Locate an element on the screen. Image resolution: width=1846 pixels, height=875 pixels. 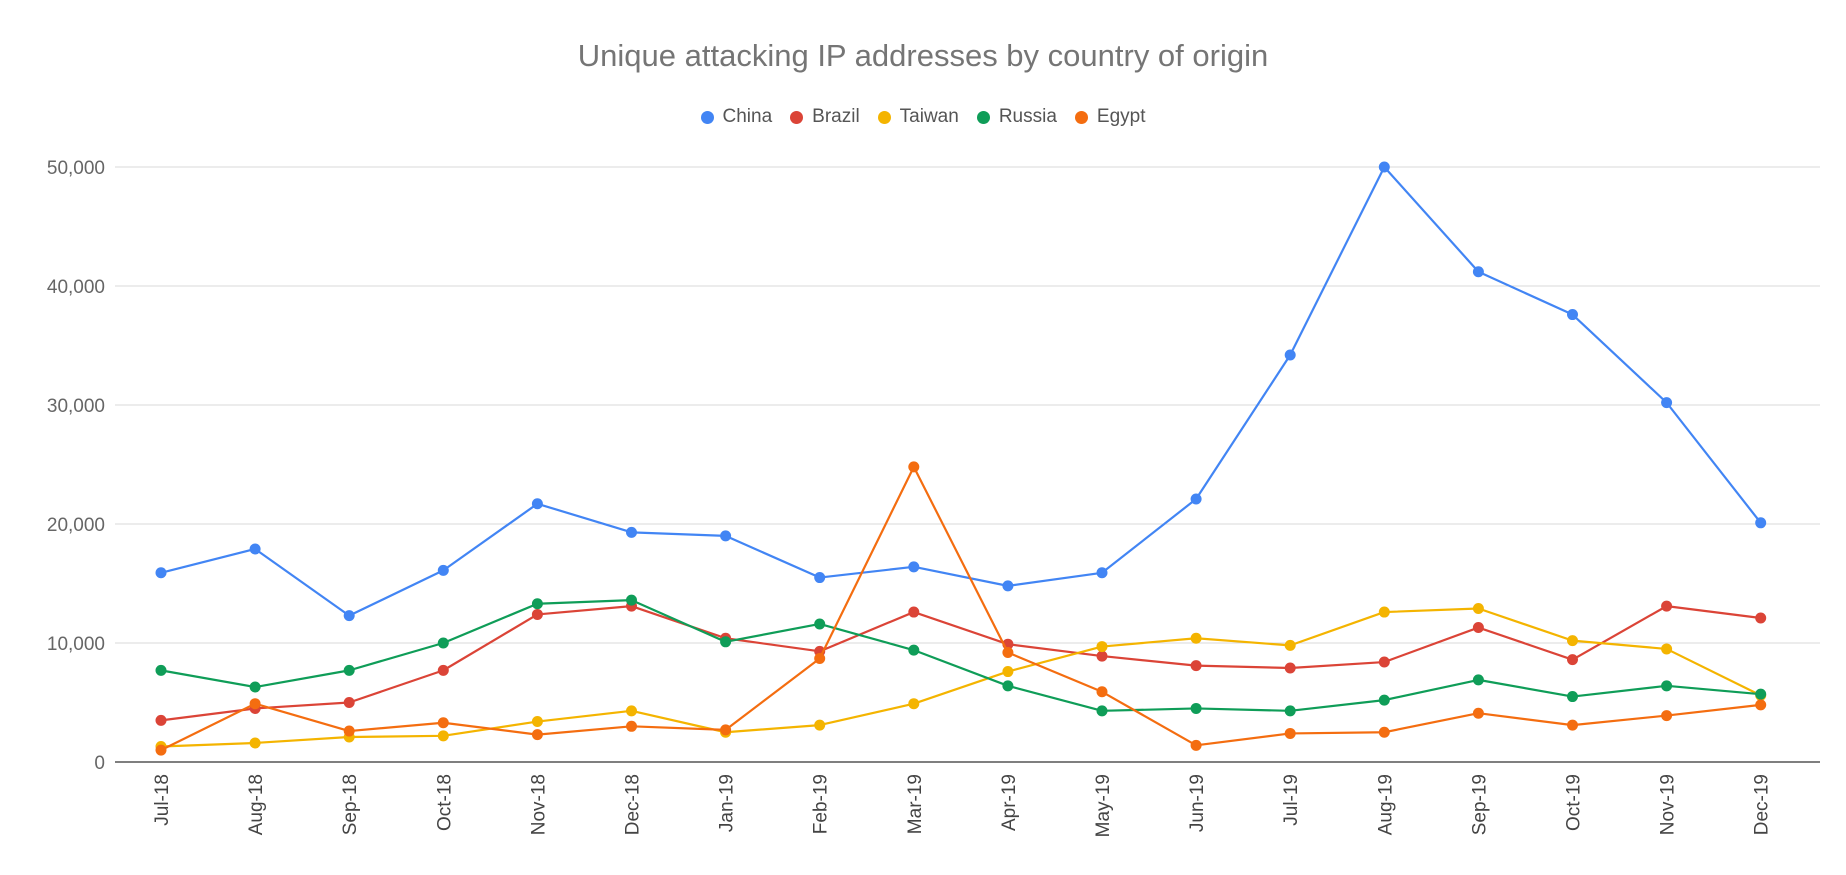
x-tick-label: May-19 is located at coordinates (1103, 805).